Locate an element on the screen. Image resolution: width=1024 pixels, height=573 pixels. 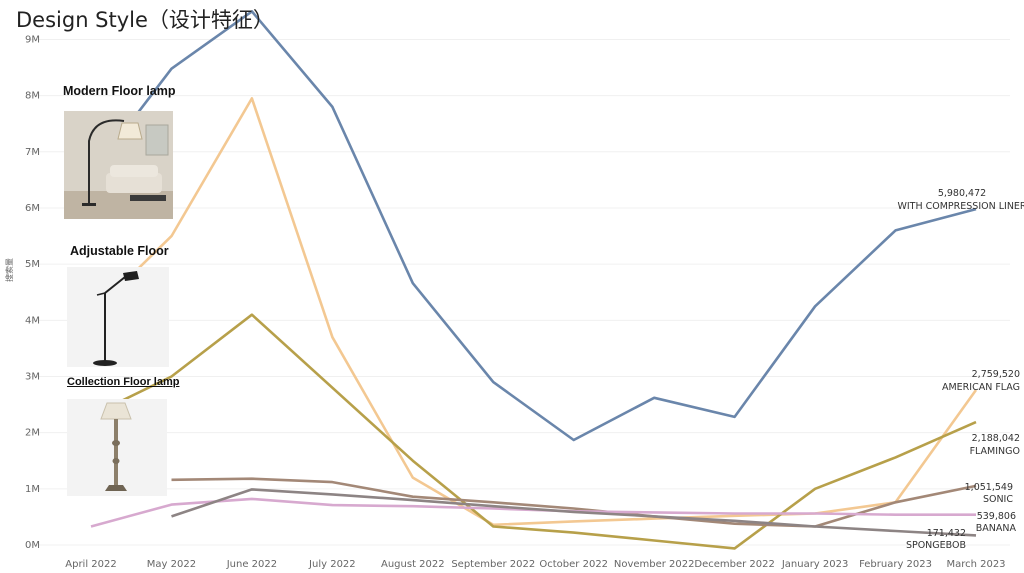
y-axis-ticks: 0M 1M 2M 3M 4M 5M 6M 7M 8M 9M is located at coordinates (32, 292).